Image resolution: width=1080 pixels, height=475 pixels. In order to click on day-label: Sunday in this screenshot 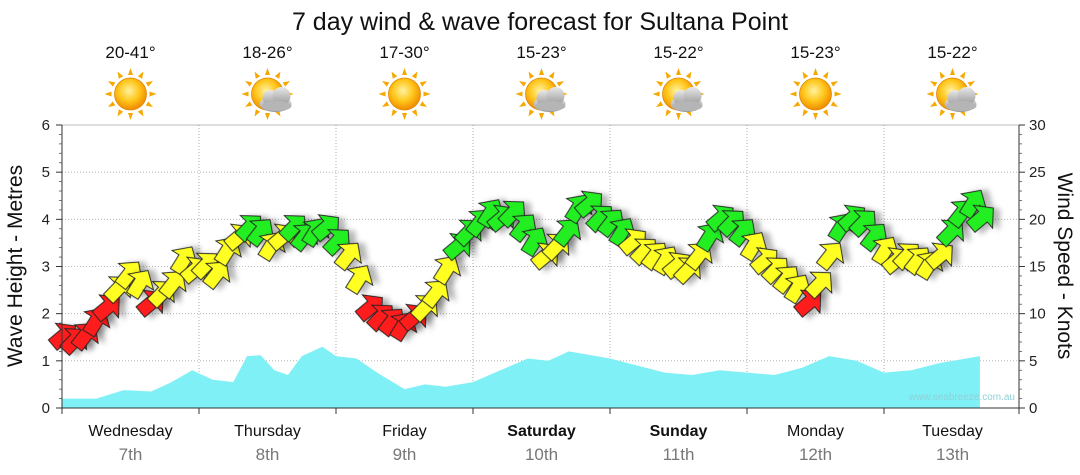, I will do `click(679, 431)`.